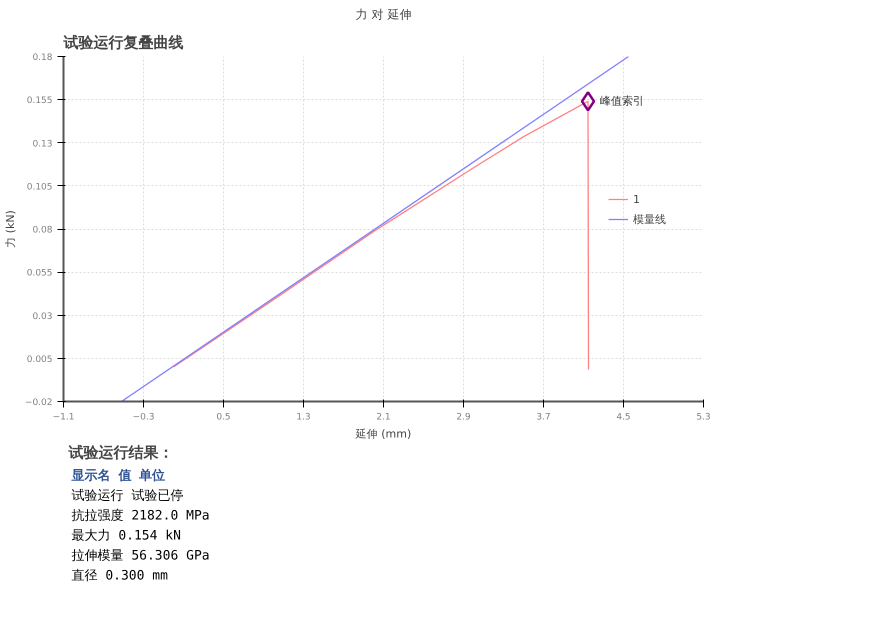 The image size is (871, 629). What do you see at coordinates (463, 417) in the screenshot?
I see `x-tick-label: 2.9` at bounding box center [463, 417].